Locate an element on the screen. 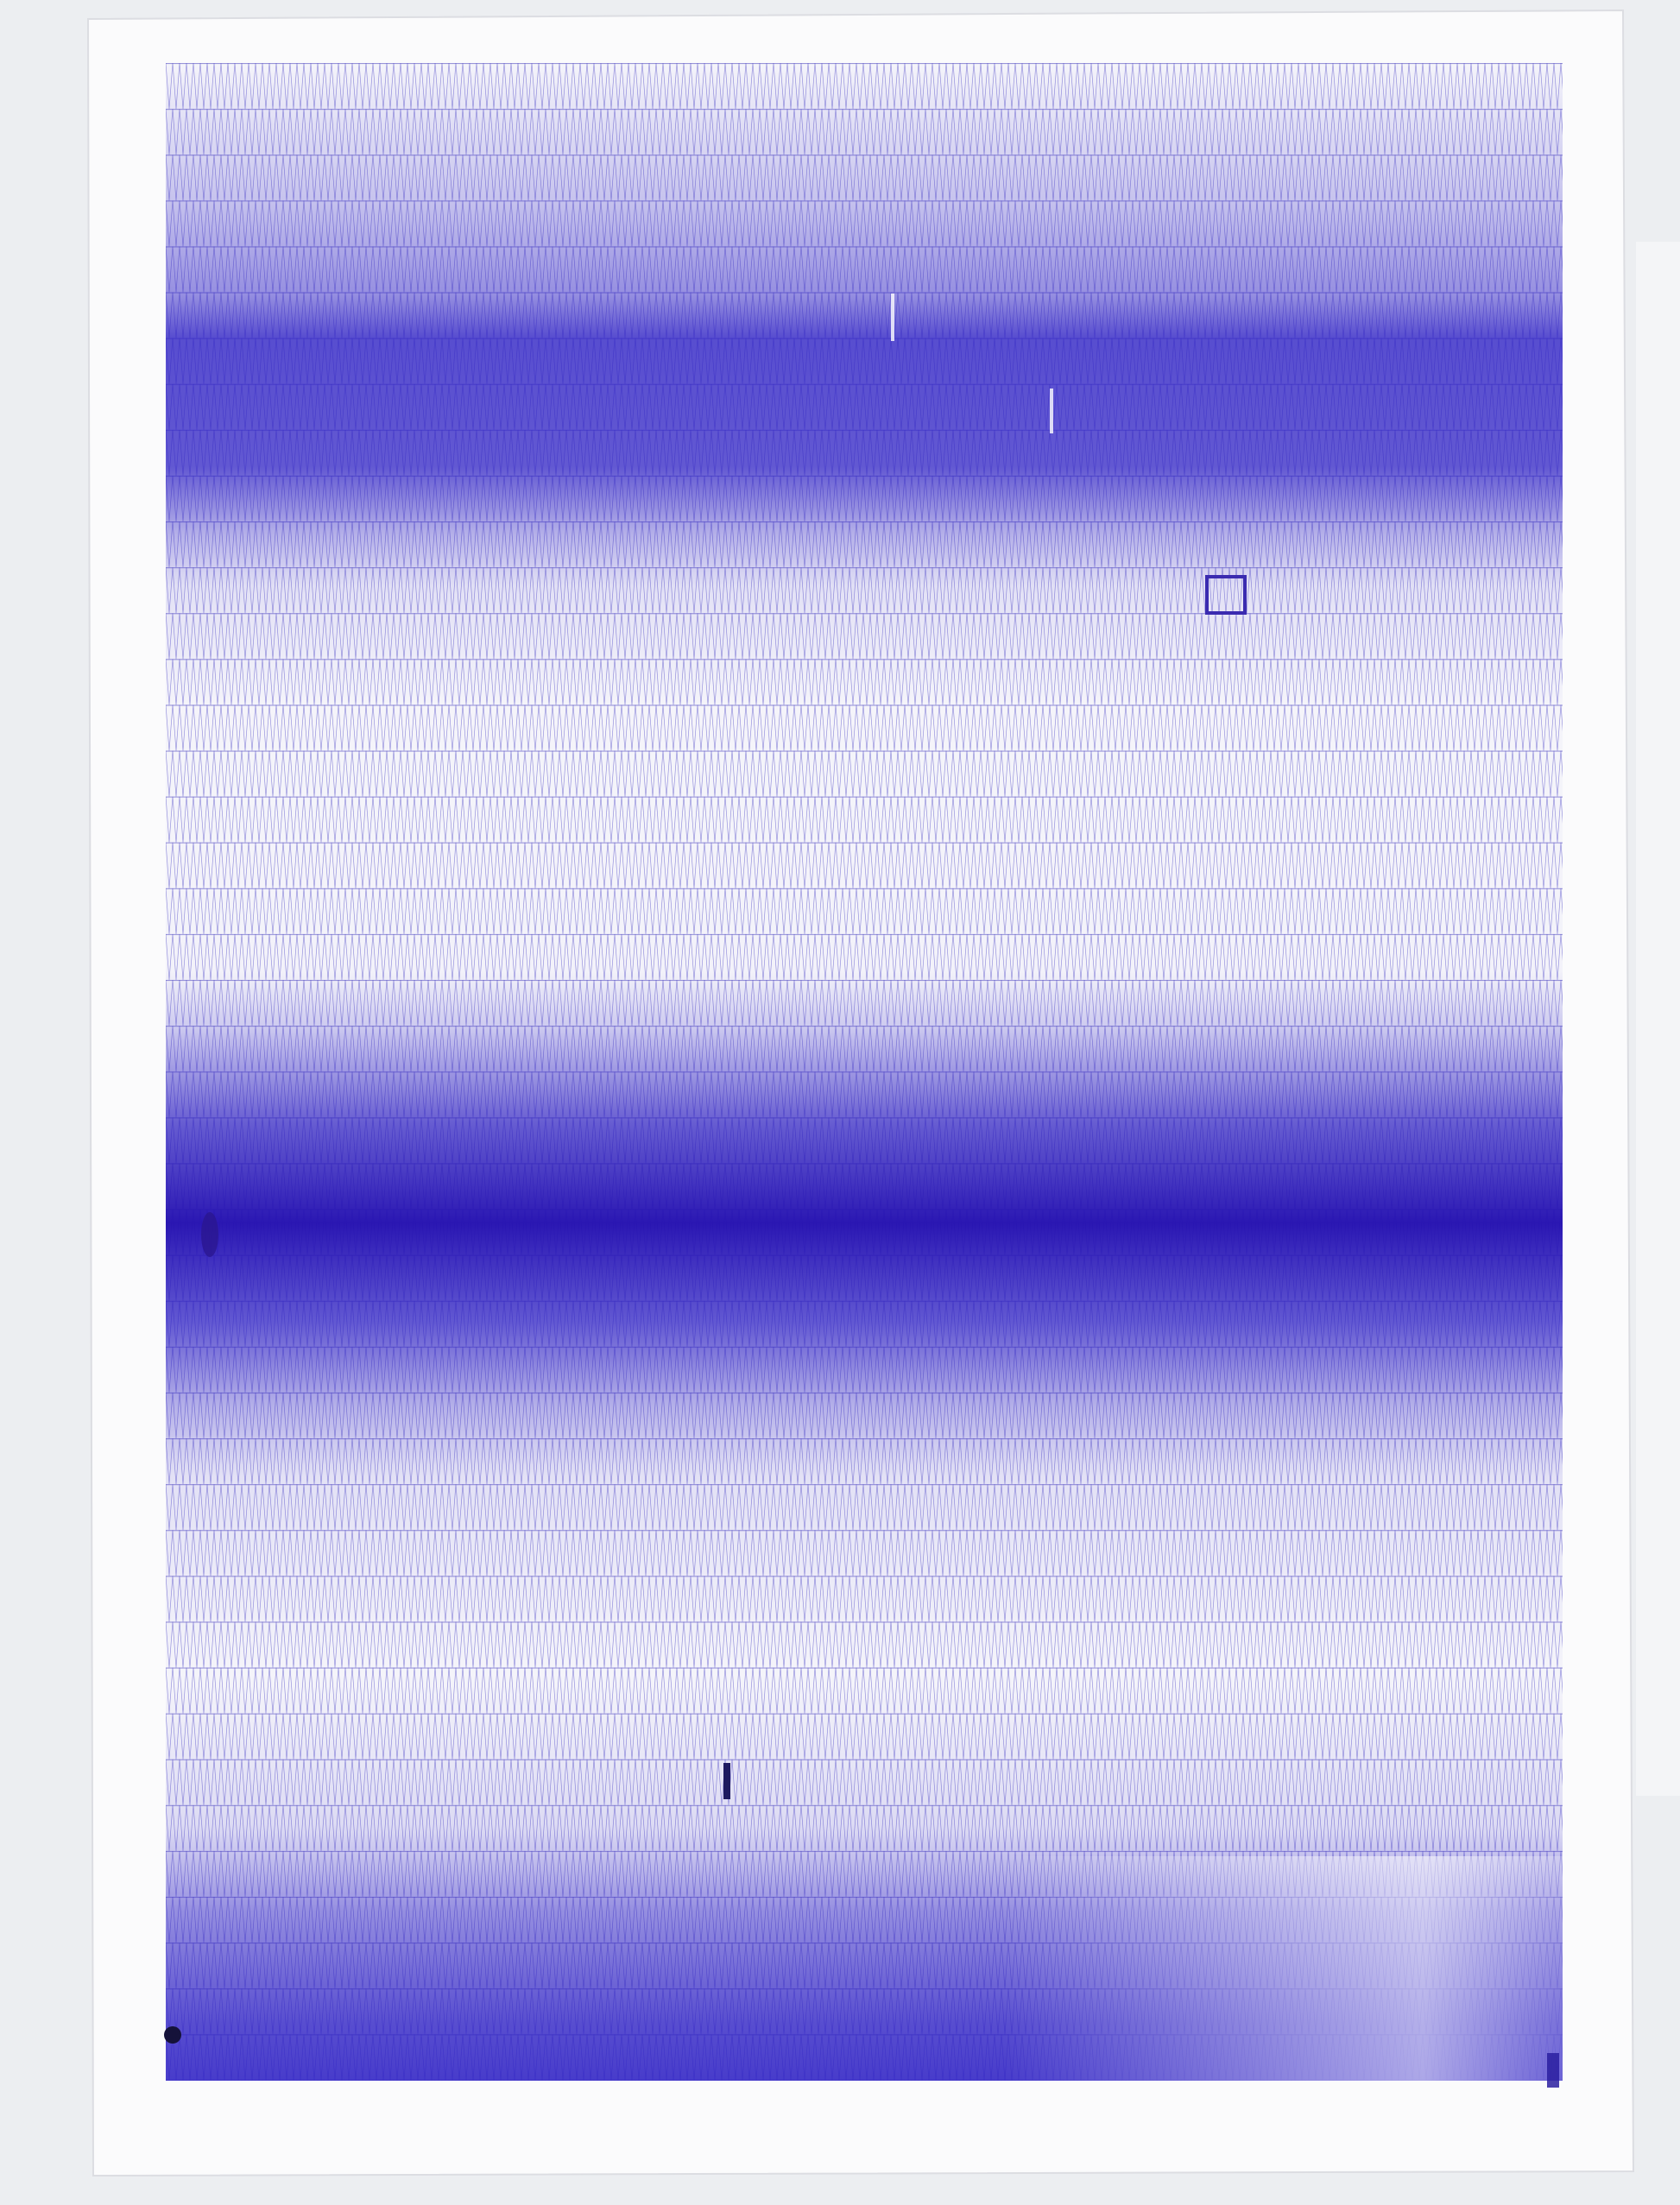 The image size is (1680, 2205). ink-fade is located at coordinates (864, 1969).